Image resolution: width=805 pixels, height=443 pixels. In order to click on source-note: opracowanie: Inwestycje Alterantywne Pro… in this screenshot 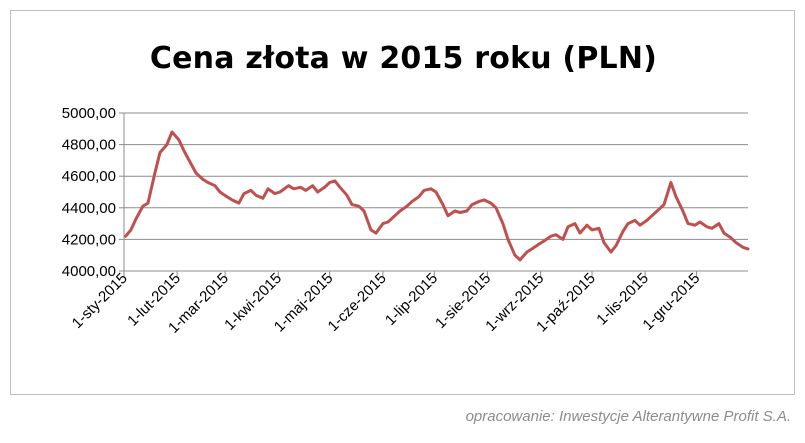, I will do `click(628, 416)`.